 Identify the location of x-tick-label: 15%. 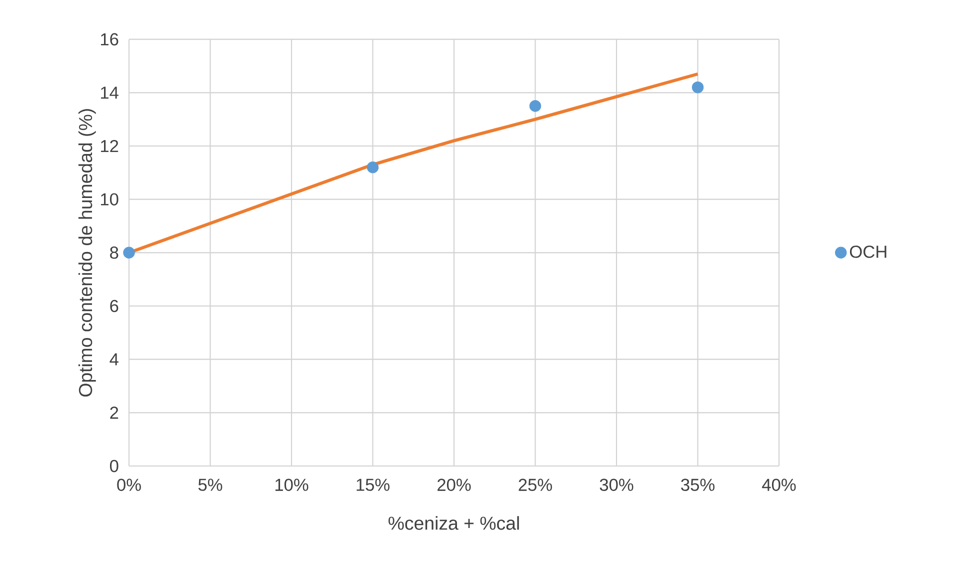
(373, 484).